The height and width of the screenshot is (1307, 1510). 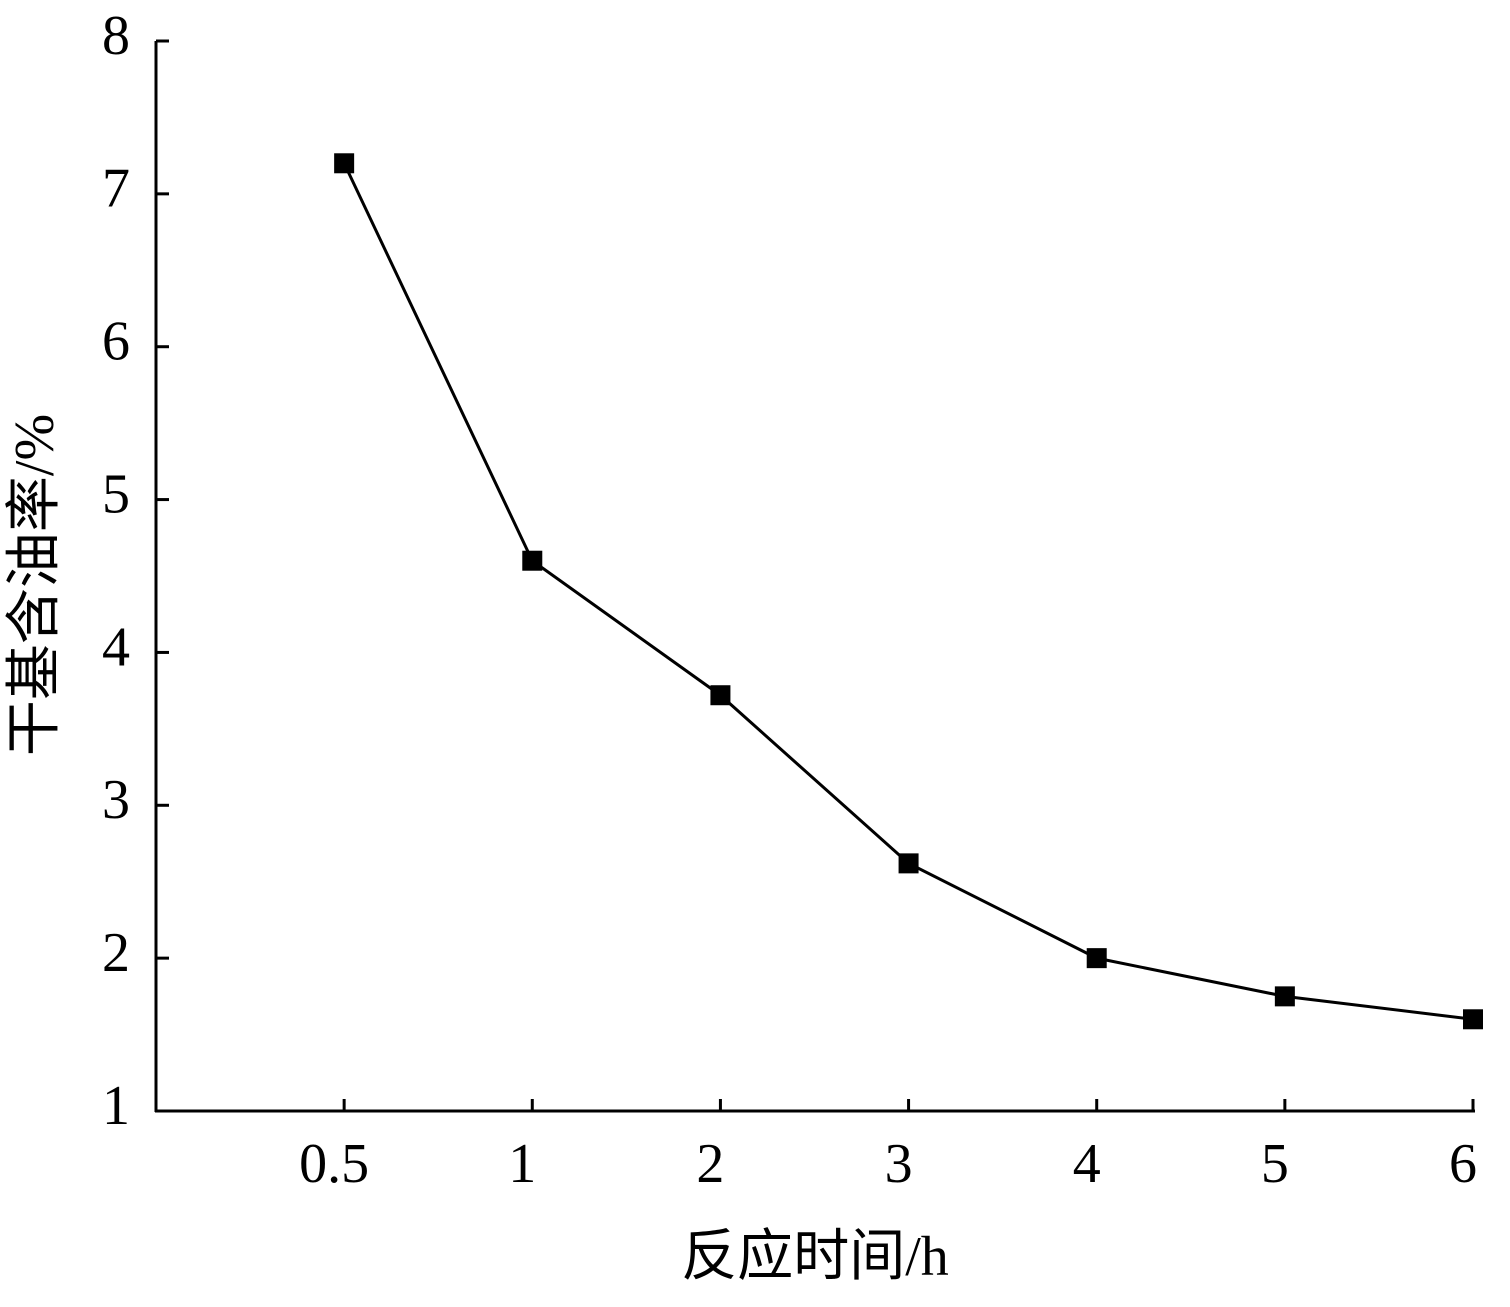 I want to click on y-tick-label: 6, so click(x=116, y=342).